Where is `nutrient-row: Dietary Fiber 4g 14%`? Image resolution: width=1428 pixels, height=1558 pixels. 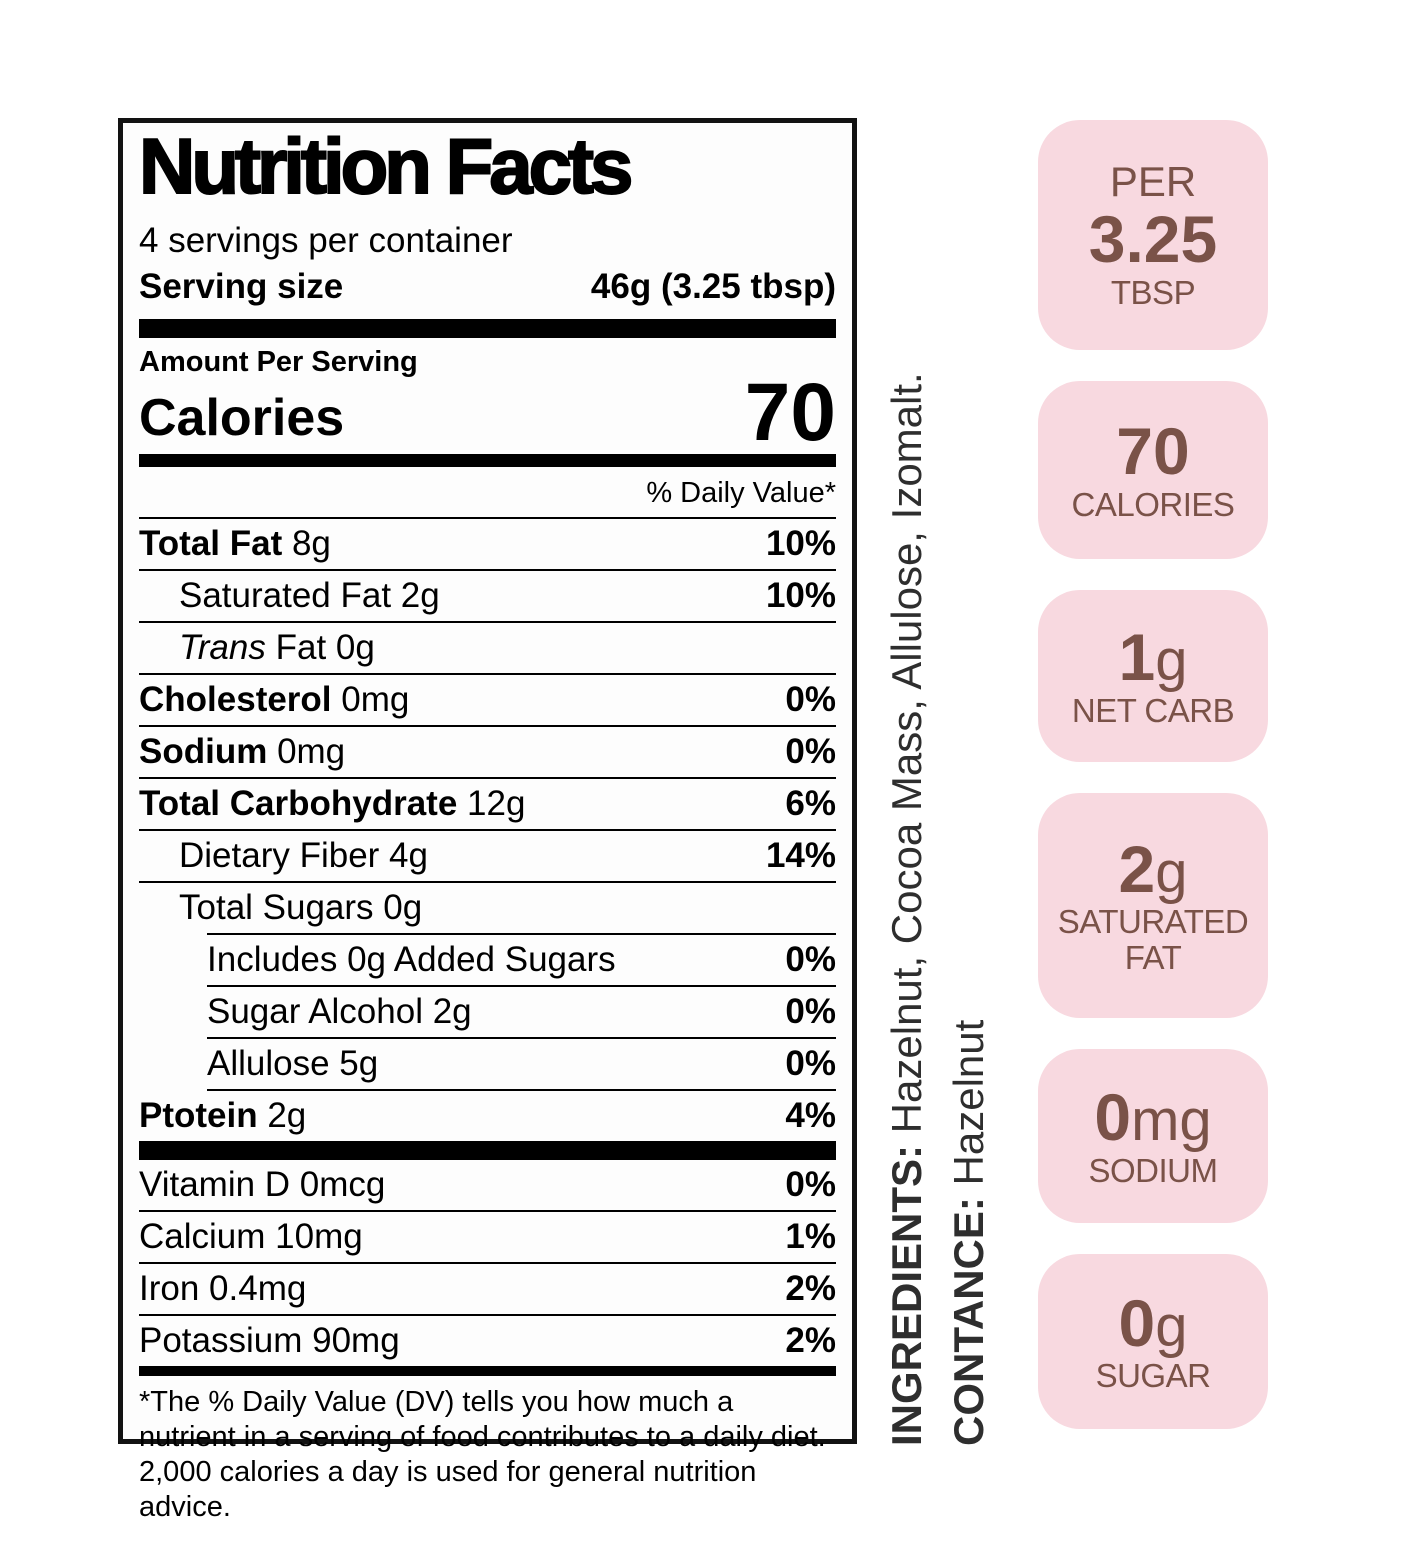 nutrient-row: Dietary Fiber 4g 14% is located at coordinates (487, 856).